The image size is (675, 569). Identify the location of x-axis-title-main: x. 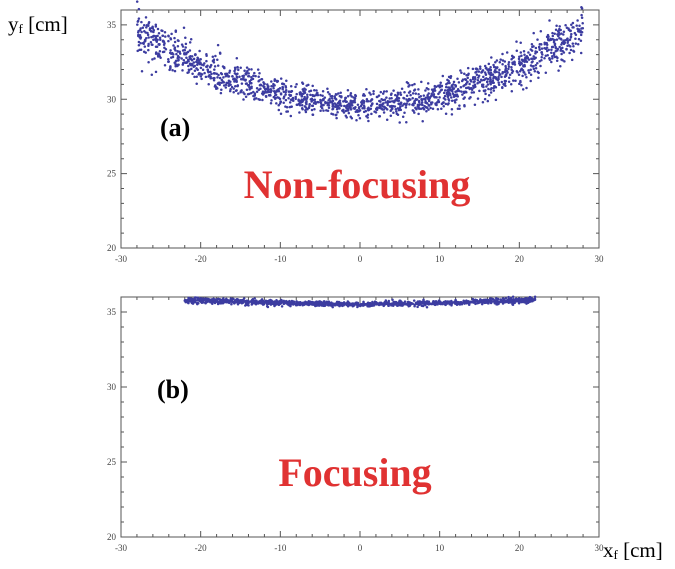
(608, 550).